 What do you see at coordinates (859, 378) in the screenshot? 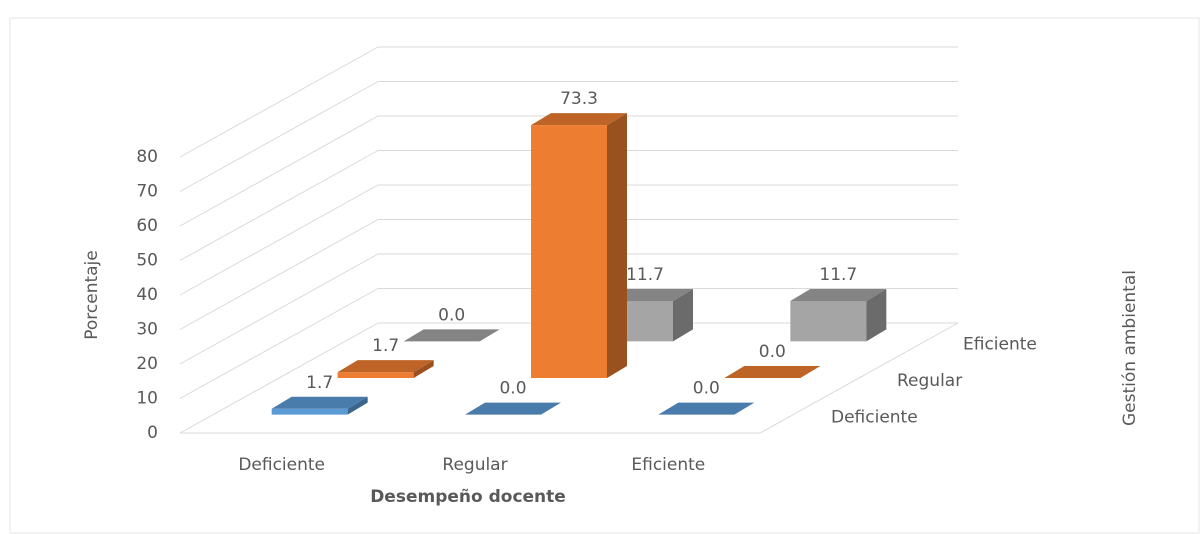
I see `floor-edge` at bounding box center [859, 378].